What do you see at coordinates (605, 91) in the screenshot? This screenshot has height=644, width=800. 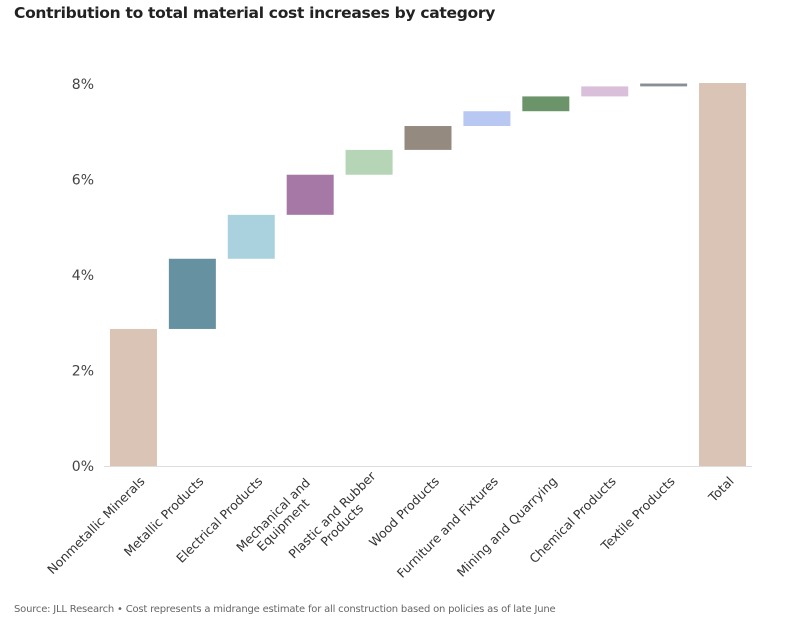 I see `bar-chemical-products` at bounding box center [605, 91].